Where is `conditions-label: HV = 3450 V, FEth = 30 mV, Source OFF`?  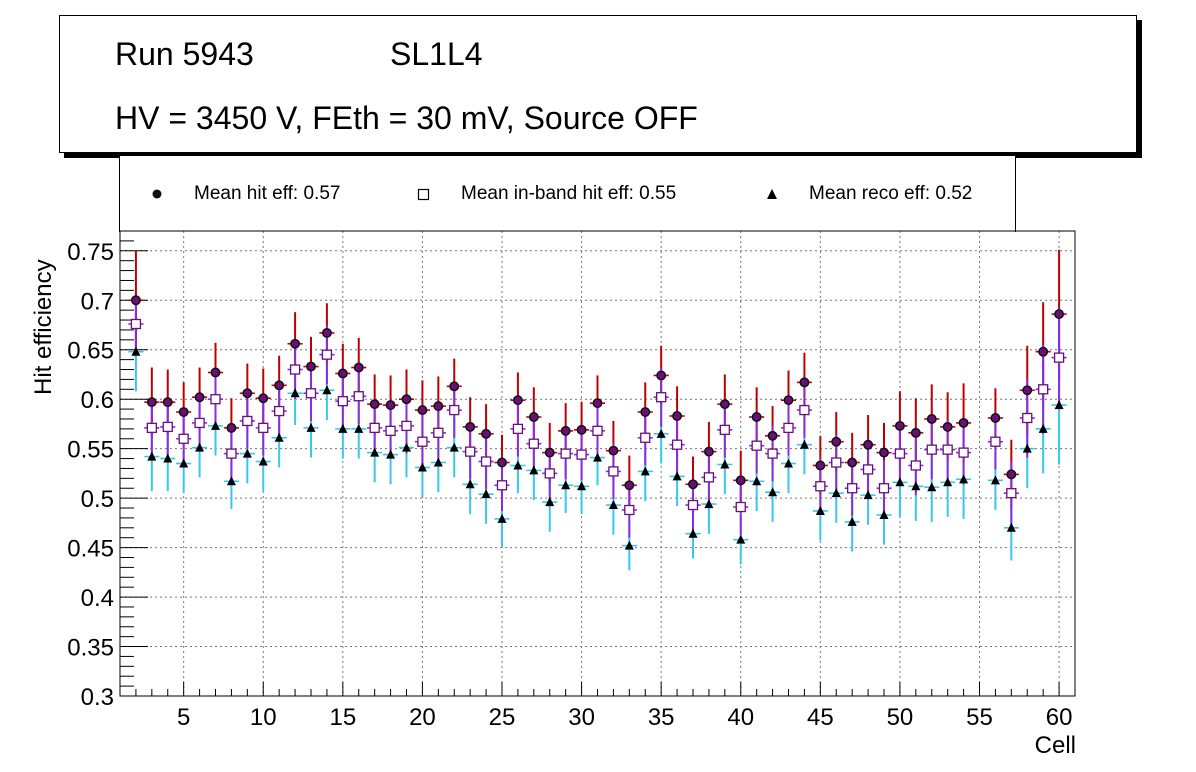
conditions-label: HV = 3450 V, FEth = 30 mV, Source OFF is located at coordinates (406, 118).